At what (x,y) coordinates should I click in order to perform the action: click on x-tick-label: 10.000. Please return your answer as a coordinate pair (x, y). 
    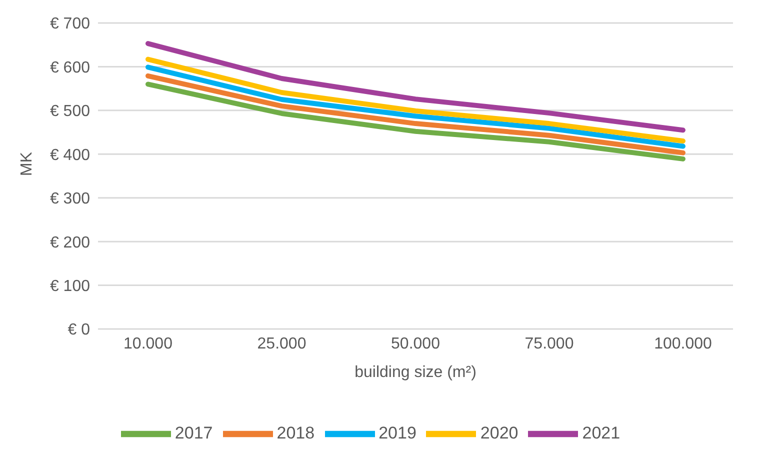
    Looking at the image, I should click on (148, 343).